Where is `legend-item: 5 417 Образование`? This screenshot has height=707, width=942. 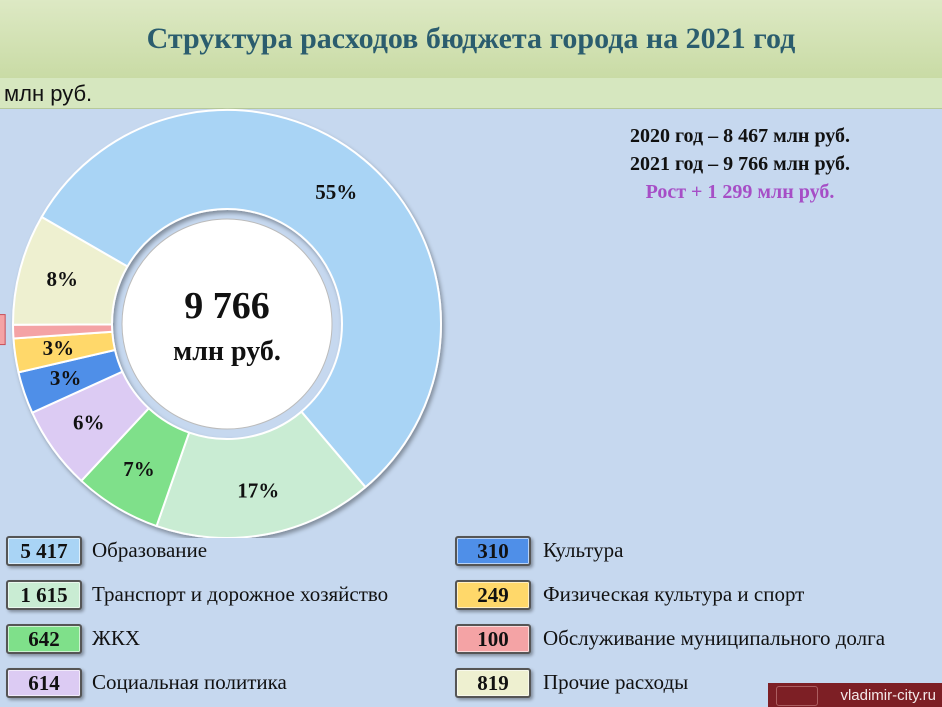
legend-item: 5 417 Образование is located at coordinates (226, 552).